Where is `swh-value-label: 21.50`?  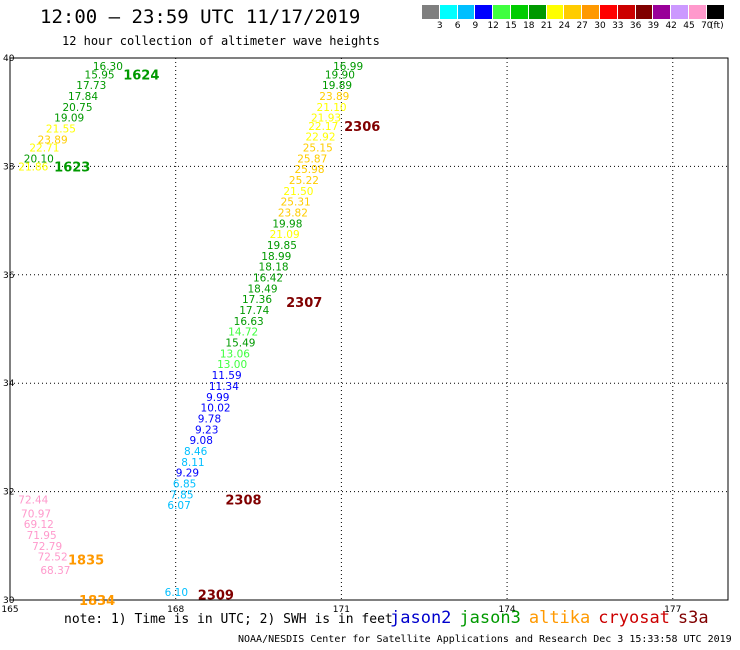
swh-value-label: 21.50 is located at coordinates (298, 192).